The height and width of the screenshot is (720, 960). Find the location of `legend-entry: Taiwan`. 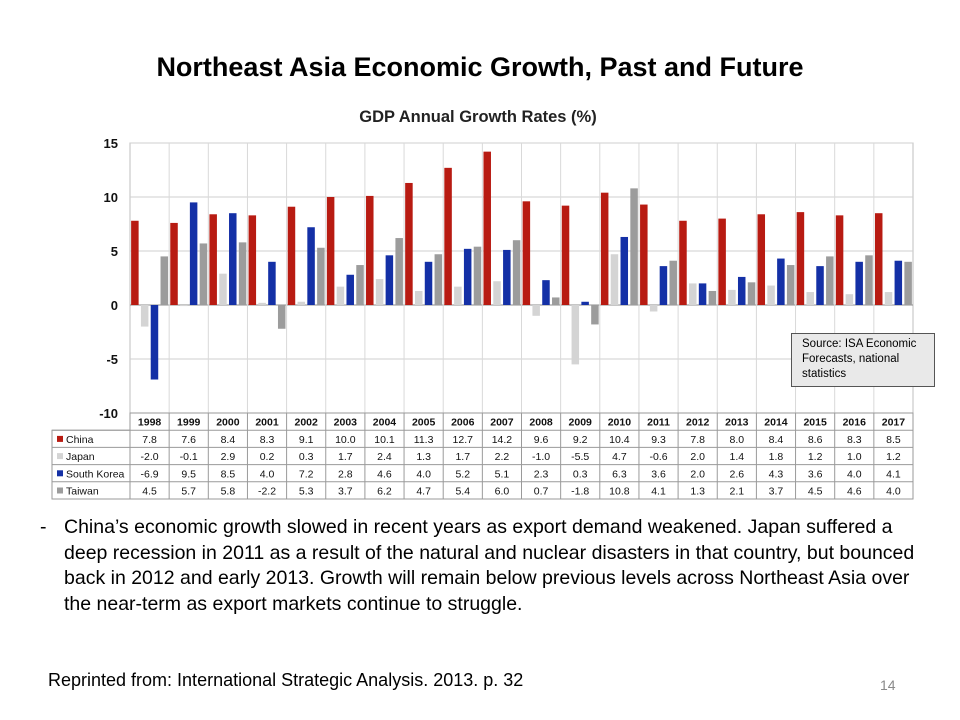

legend-entry: Taiwan is located at coordinates (82, 492).